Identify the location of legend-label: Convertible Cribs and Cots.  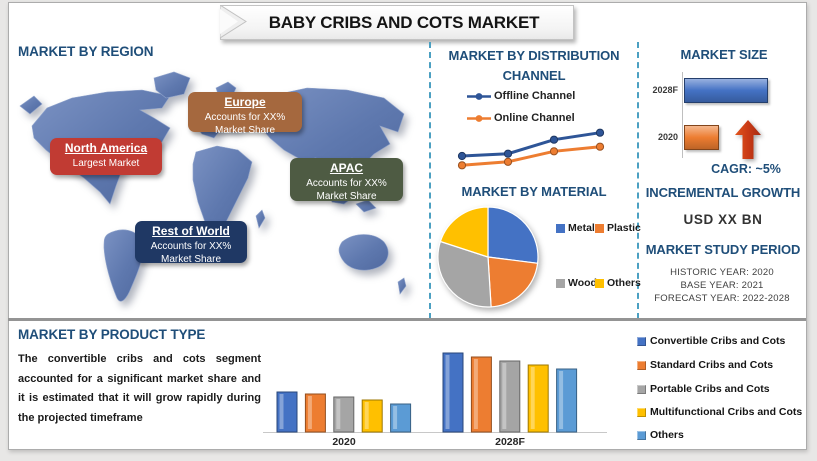
(718, 341).